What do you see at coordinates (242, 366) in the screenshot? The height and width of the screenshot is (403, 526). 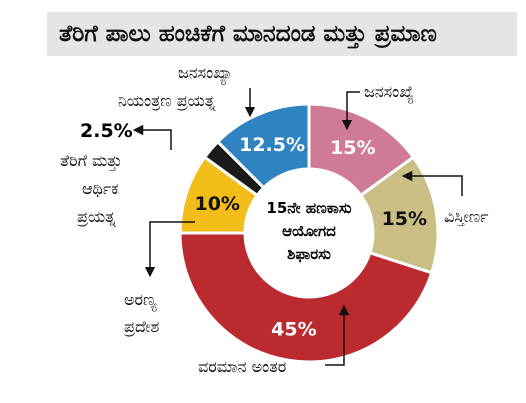 I see `category-label-income-gap: ವರಮಾನ ಅಂತರ` at bounding box center [242, 366].